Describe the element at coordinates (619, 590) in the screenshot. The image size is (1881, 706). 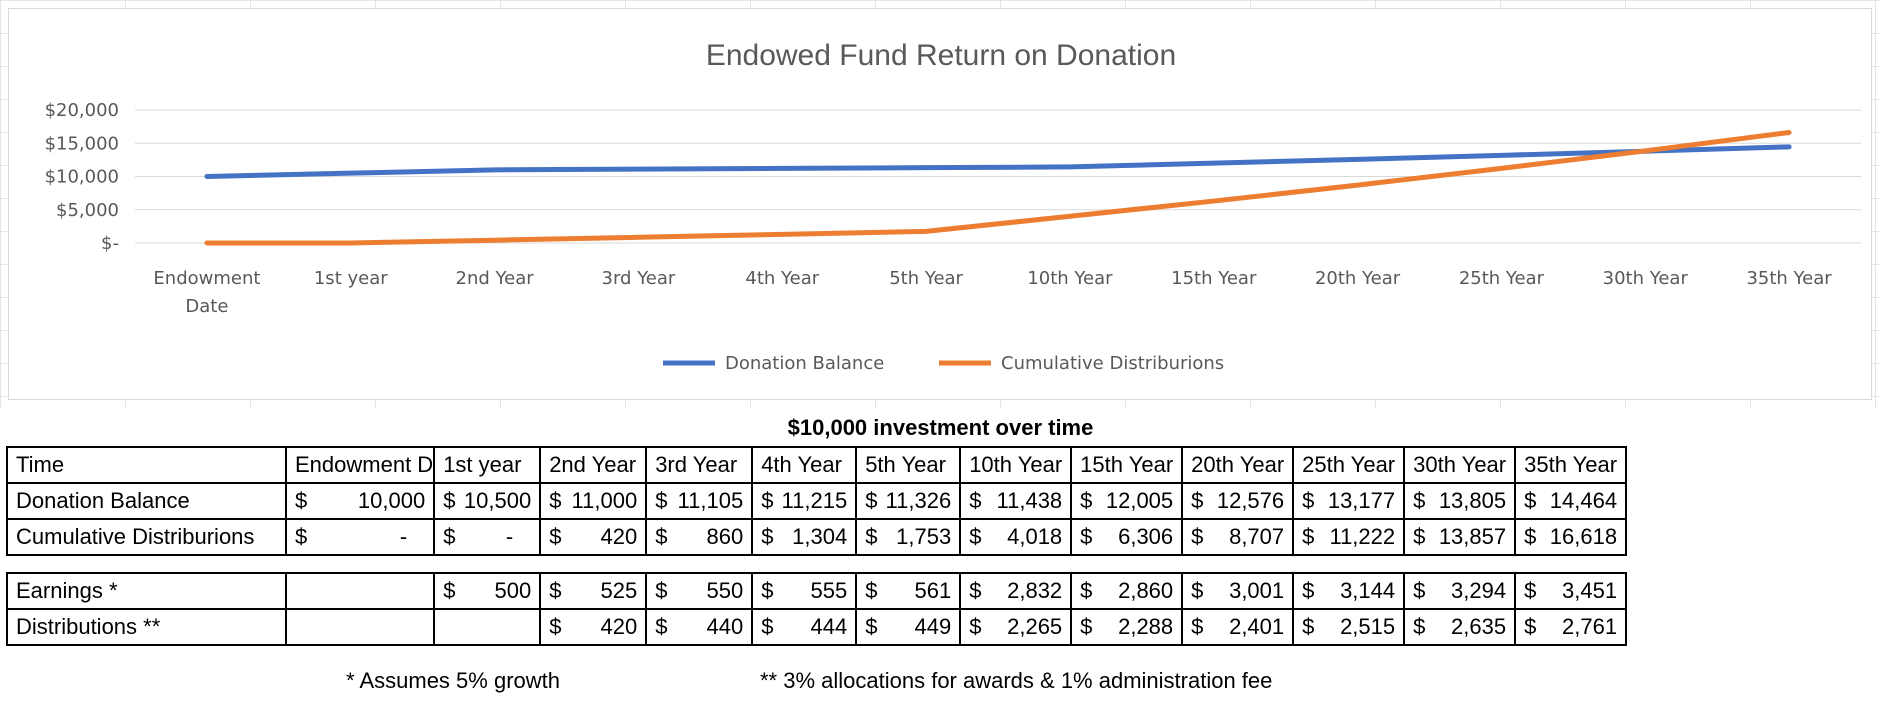
I see `cell-value: 525` at that location.